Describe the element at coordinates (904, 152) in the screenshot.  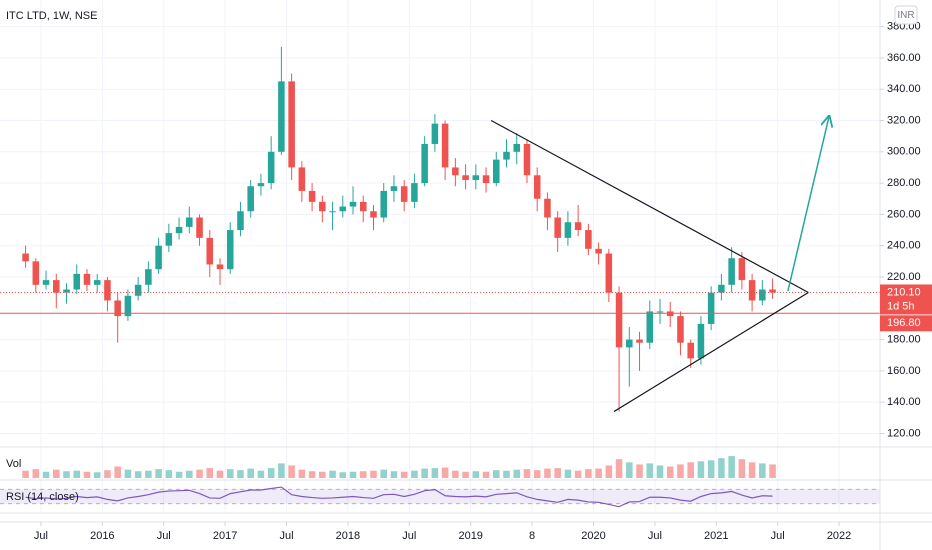
I see `y-tick-label: 300.00` at that location.